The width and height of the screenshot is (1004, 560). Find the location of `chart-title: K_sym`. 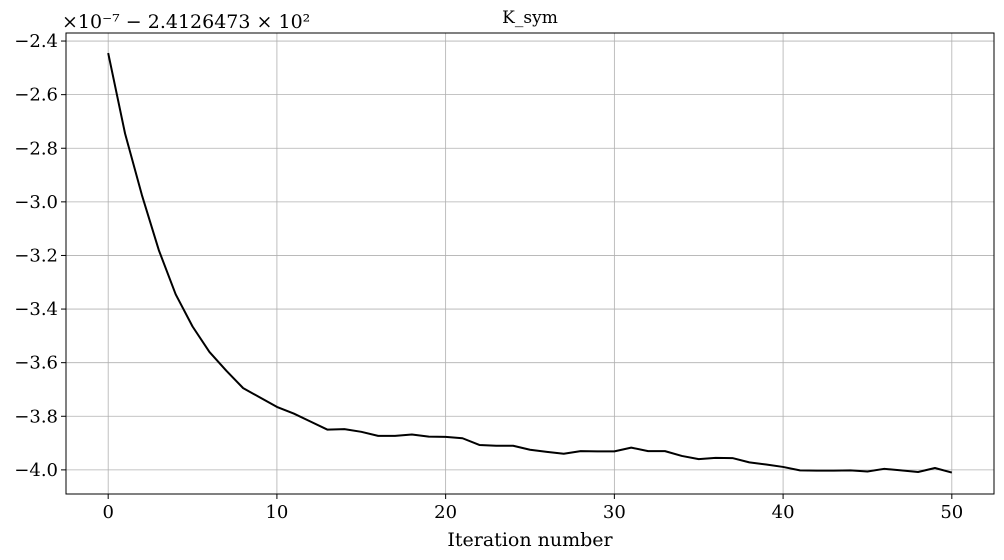

chart-title: K_sym is located at coordinates (530, 18).